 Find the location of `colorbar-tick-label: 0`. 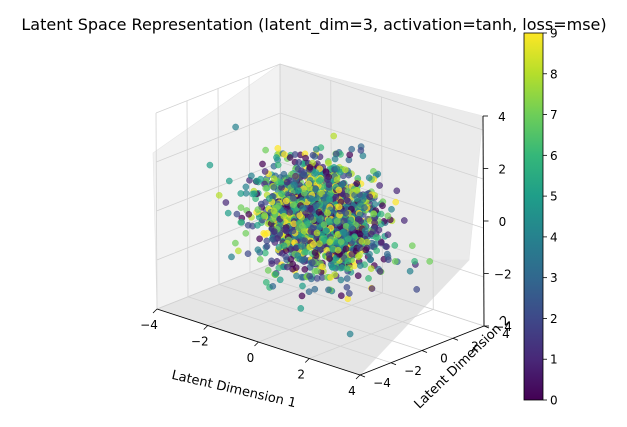

colorbar-tick-label: 0 is located at coordinates (554, 401).